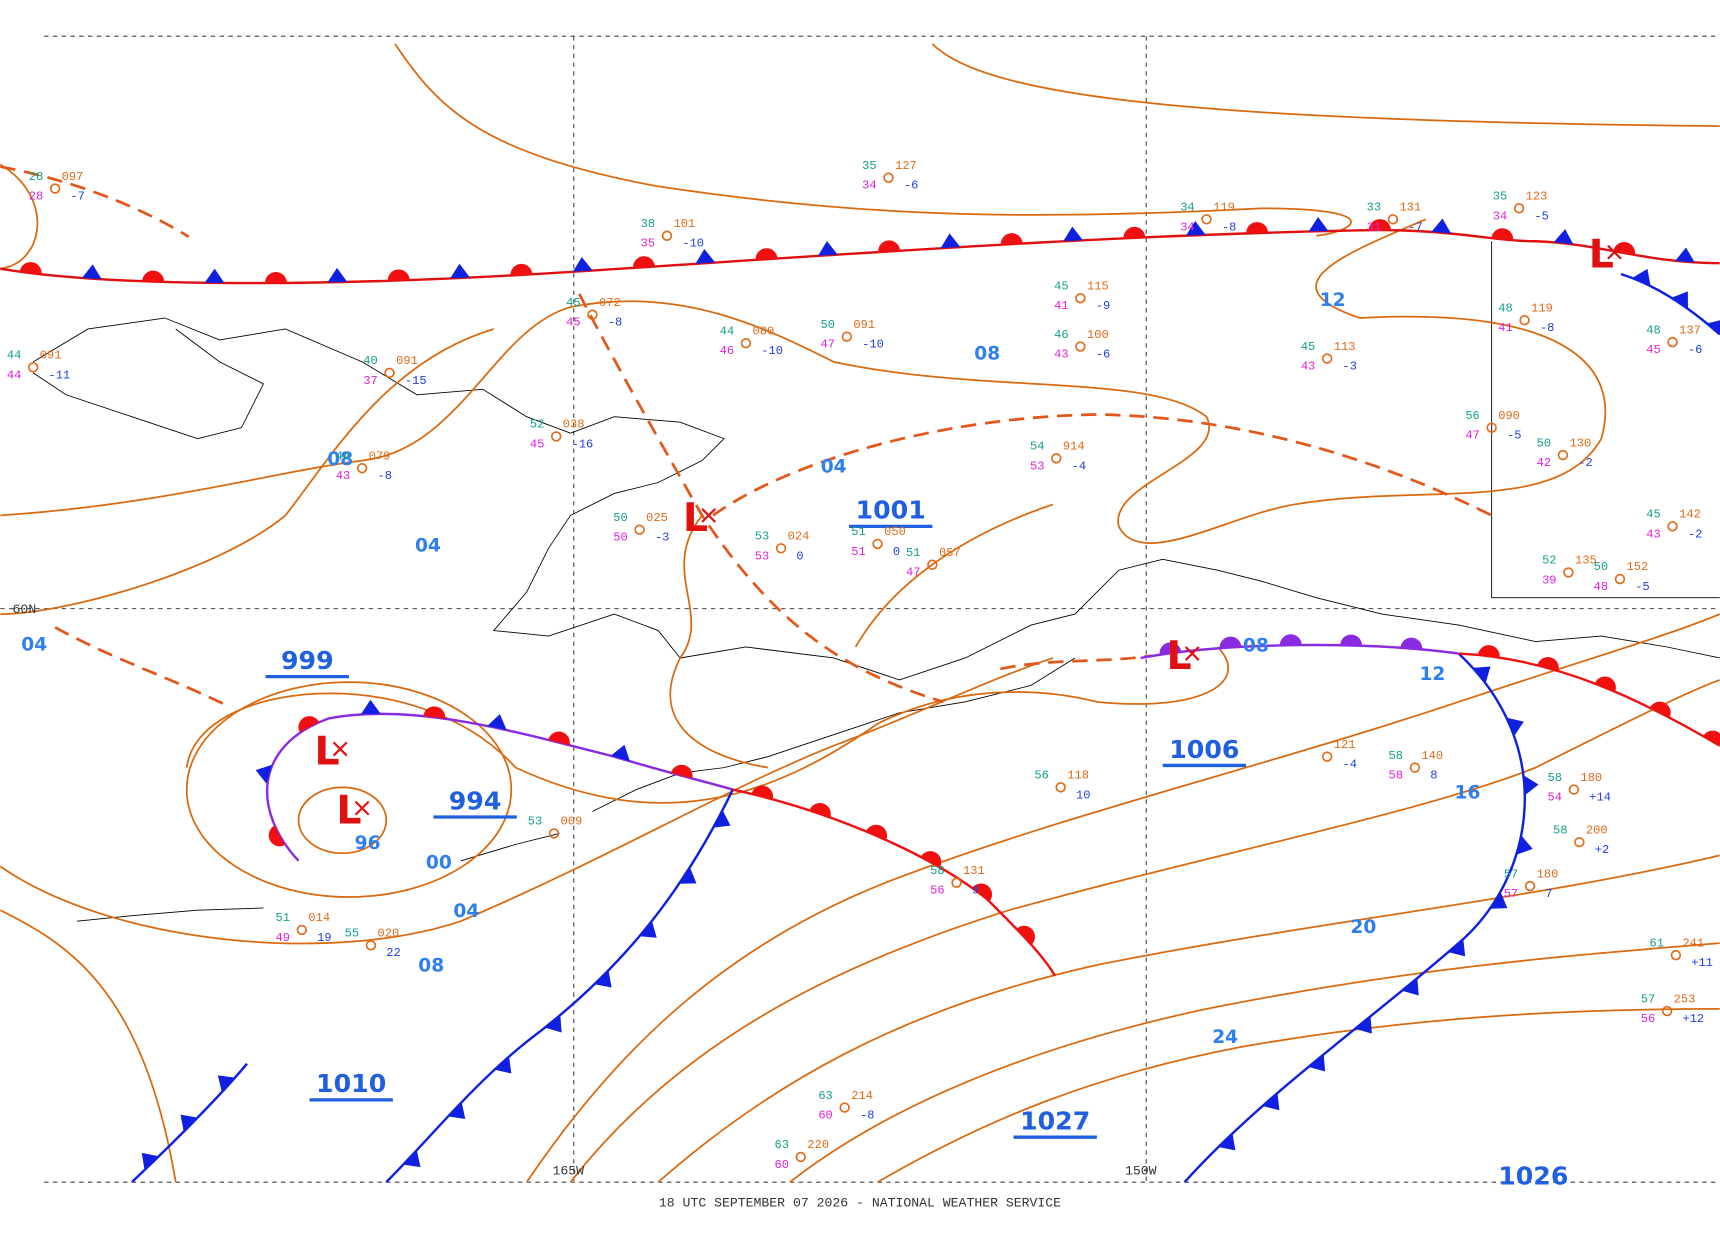 This screenshot has height=1260, width=1720. I want to click on isobar-label: 96, so click(368, 843).